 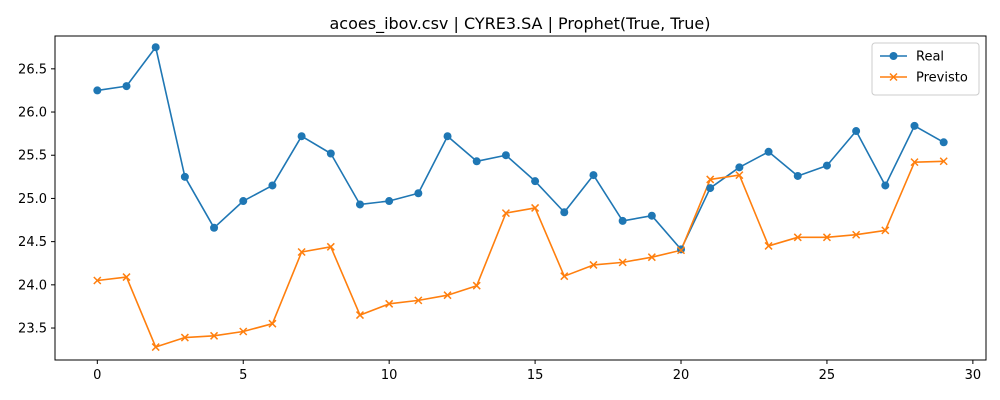 I want to click on y-tick-label: 23.5, so click(x=32, y=329).